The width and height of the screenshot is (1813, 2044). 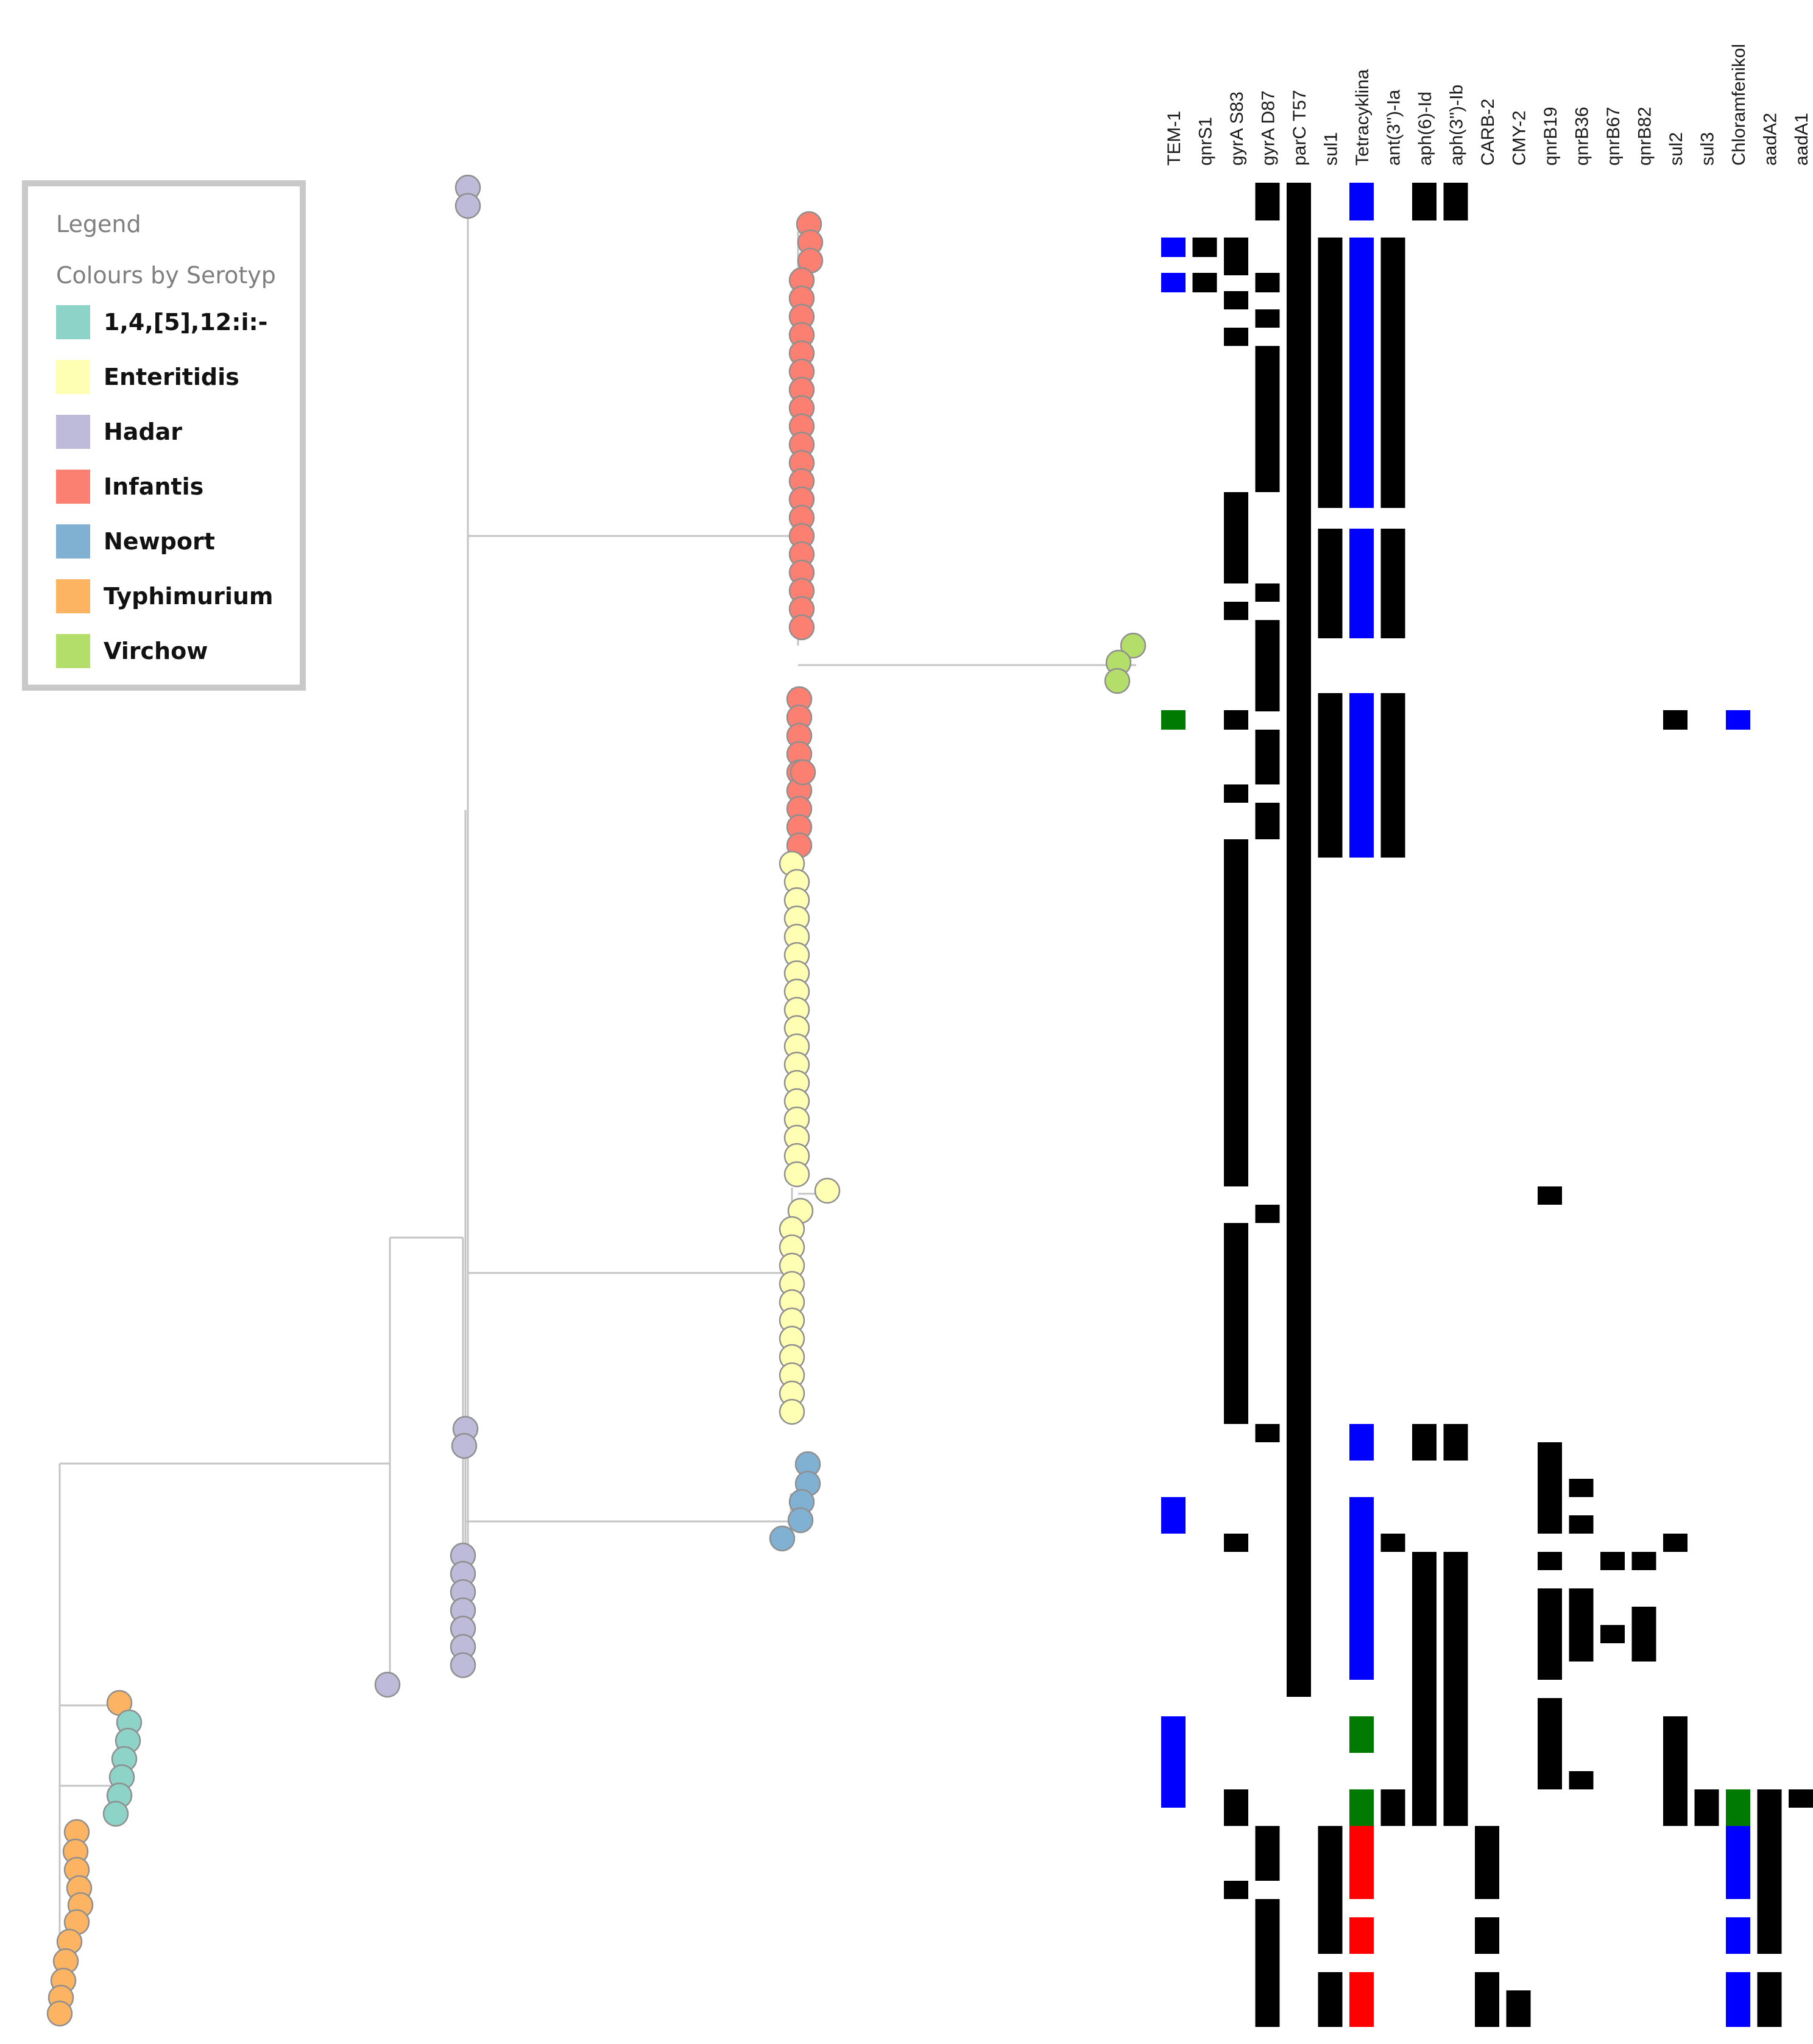 What do you see at coordinates (1425, 128) in the screenshot?
I see `column-header: aph(6)-Id` at bounding box center [1425, 128].